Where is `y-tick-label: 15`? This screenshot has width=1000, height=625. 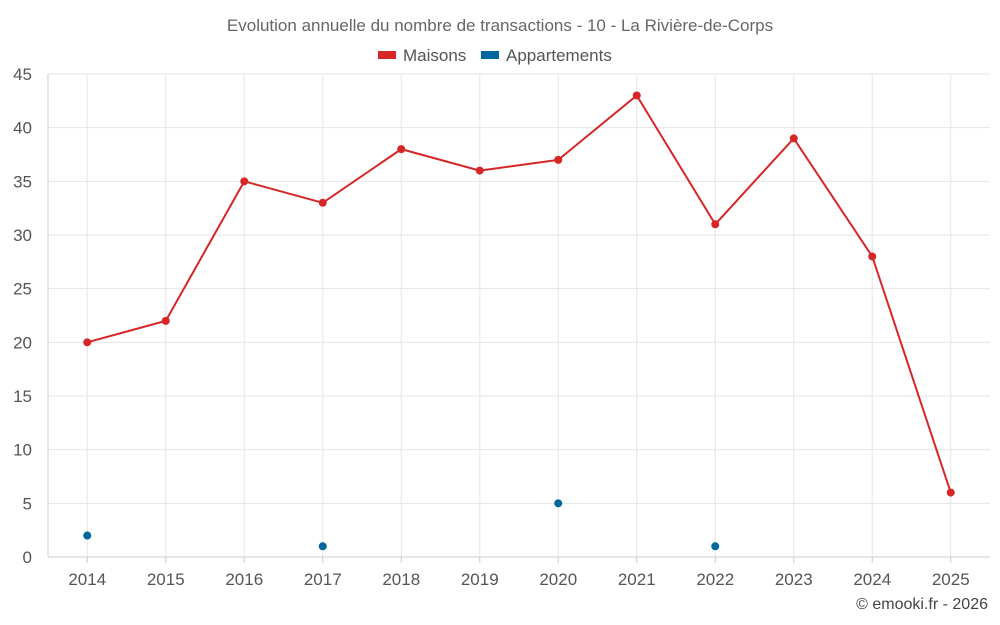
y-tick-label: 15 is located at coordinates (22, 396).